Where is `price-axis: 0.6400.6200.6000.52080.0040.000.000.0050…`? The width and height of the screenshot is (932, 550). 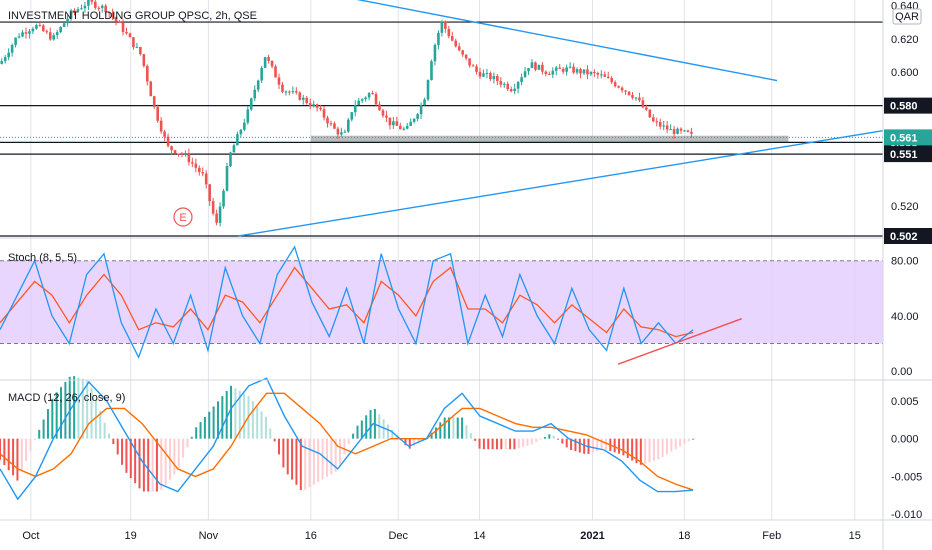 price-axis: 0.6400.6200.6000.52080.0040.000.000.0050… is located at coordinates (908, 260).